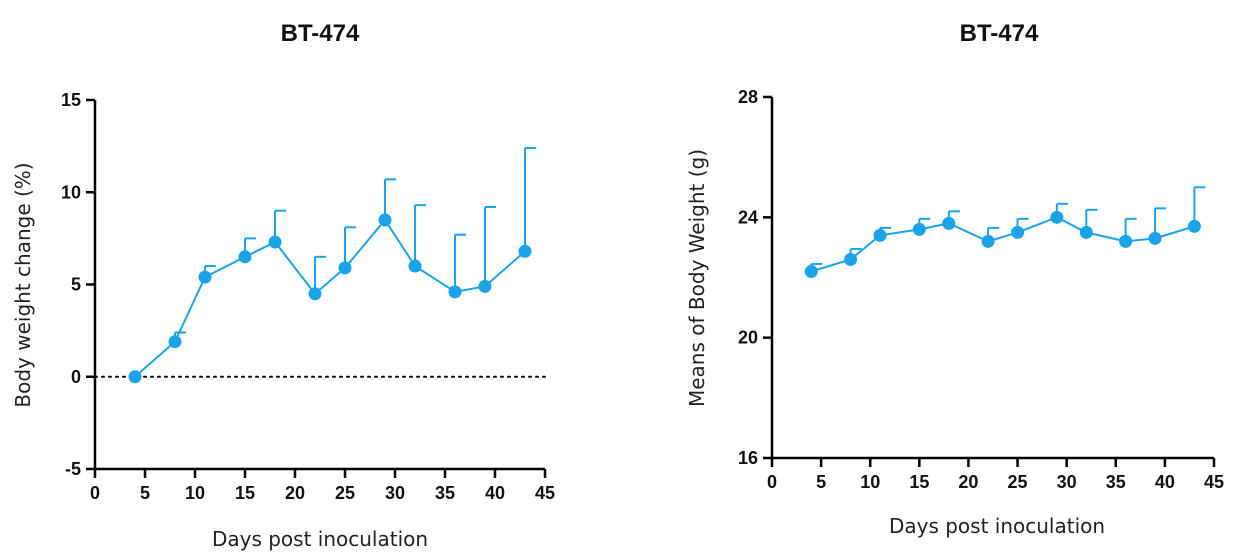  What do you see at coordinates (76, 377) in the screenshot?
I see `y-tick-label: 0` at bounding box center [76, 377].